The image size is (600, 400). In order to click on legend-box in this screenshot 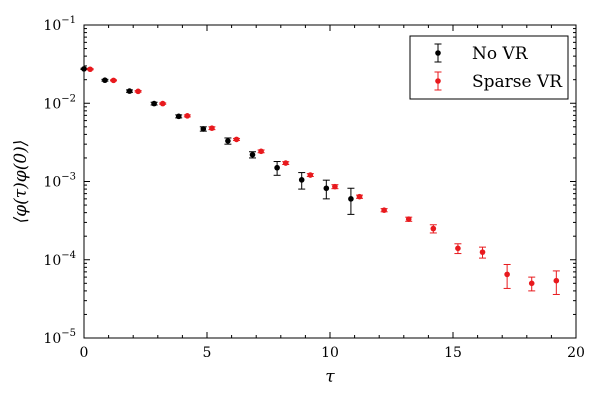, I will do `click(489, 67)`.